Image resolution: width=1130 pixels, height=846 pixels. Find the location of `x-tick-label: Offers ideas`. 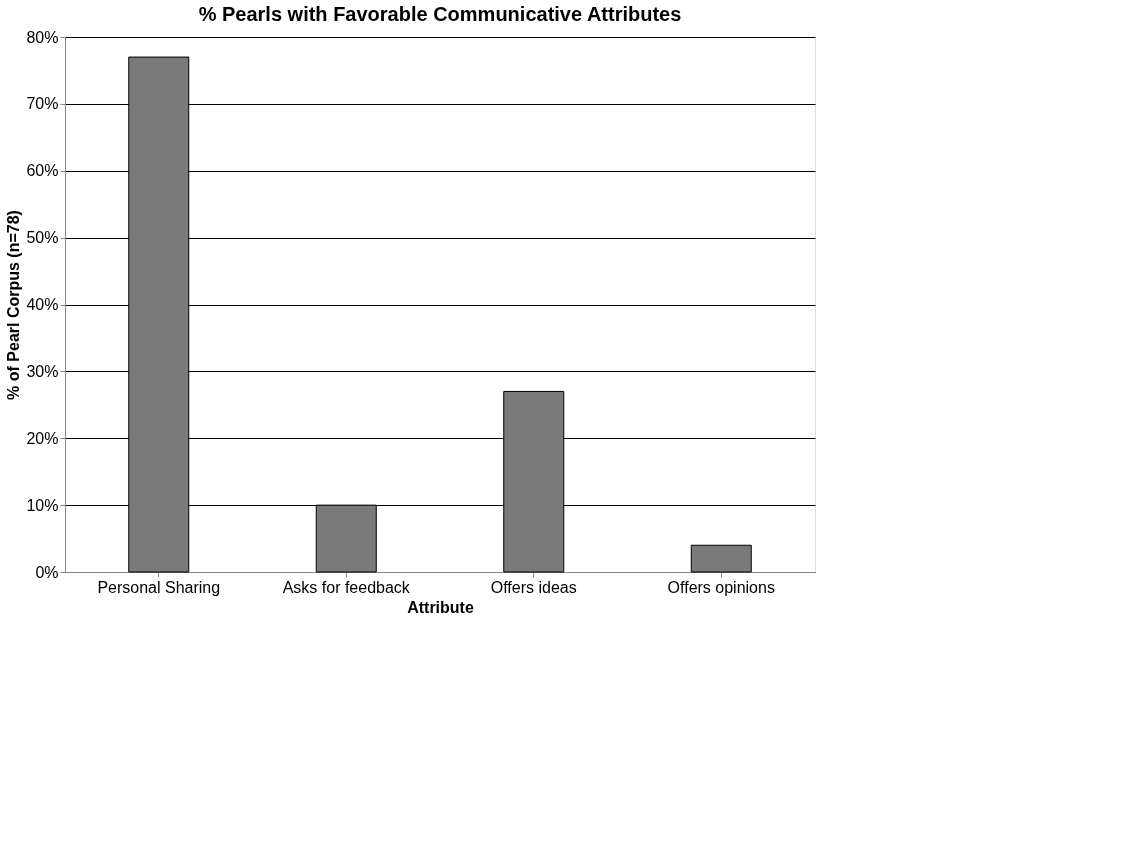

x-tick-label: Offers ideas is located at coordinates (533, 587).